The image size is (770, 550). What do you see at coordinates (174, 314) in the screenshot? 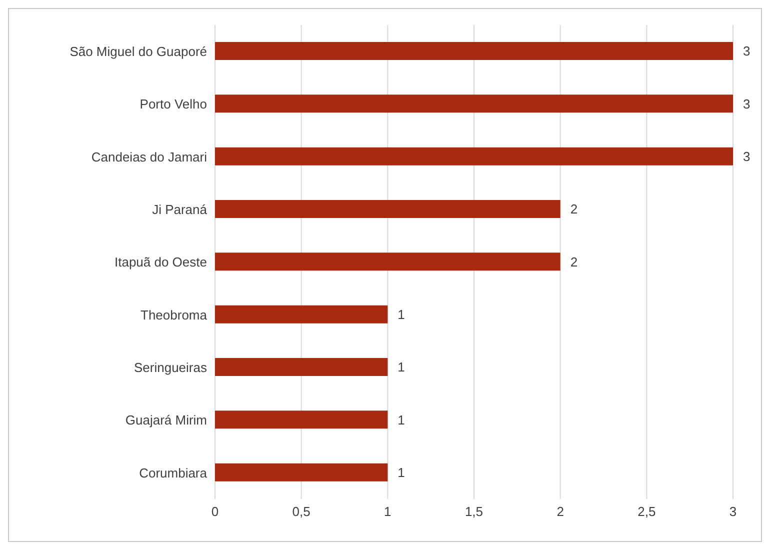
I see `y-tick-label: Theobroma` at bounding box center [174, 314].